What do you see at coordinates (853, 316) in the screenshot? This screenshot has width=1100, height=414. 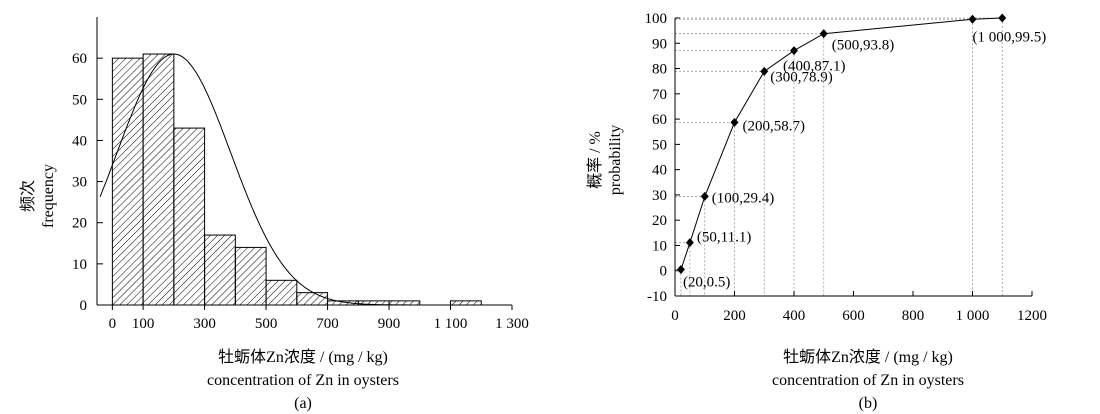 I see `x-tick-label: 600` at bounding box center [853, 316].